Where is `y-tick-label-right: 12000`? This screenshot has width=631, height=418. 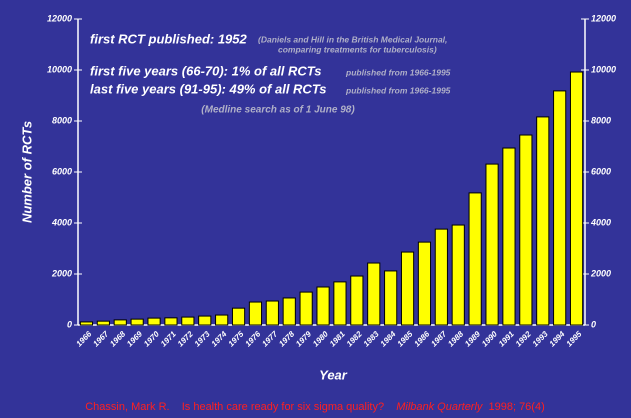
y-tick-label-right: 12000 is located at coordinates (603, 18).